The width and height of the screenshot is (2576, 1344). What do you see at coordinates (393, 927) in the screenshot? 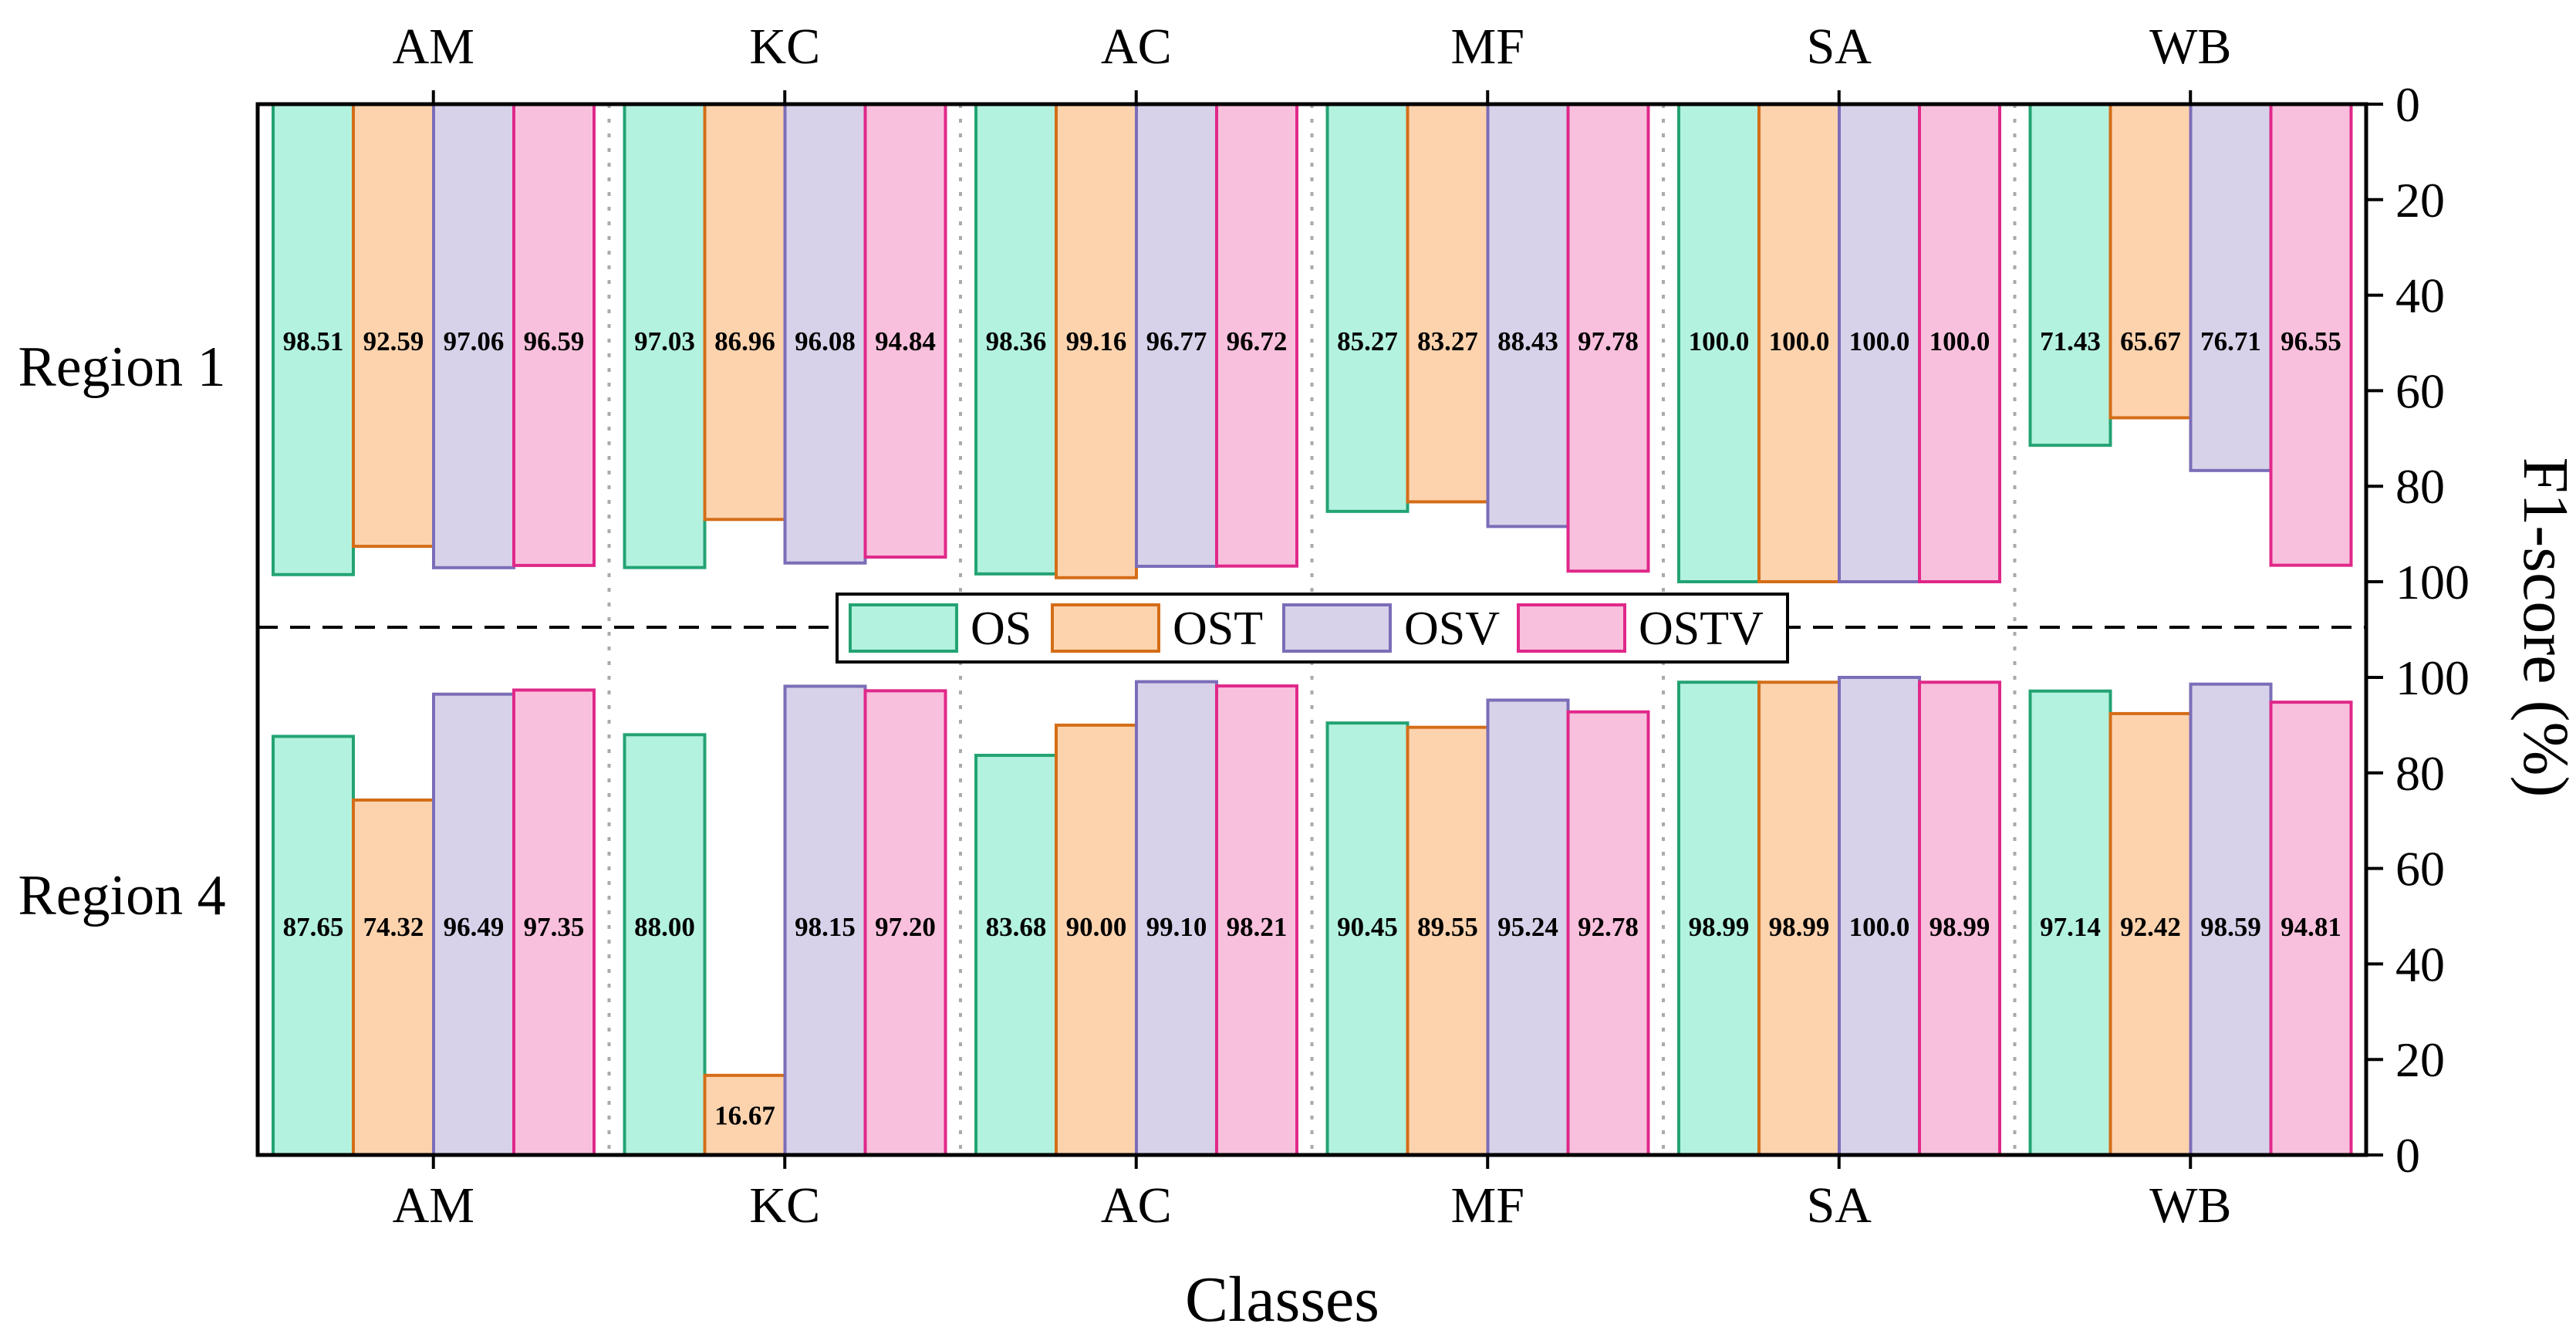
I see `region-4-label-am-ost: 74.32` at bounding box center [393, 927].